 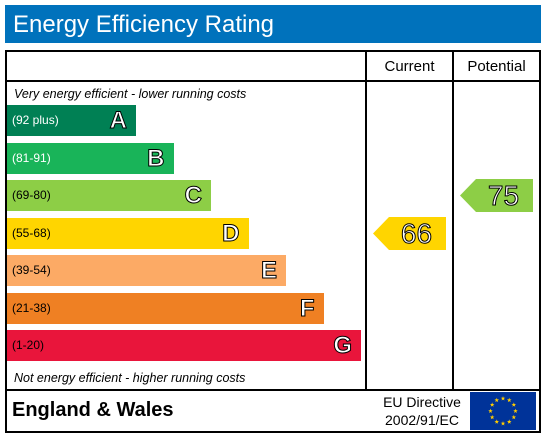 What do you see at coordinates (307, 308) in the screenshot?
I see `band-letter: F` at bounding box center [307, 308].